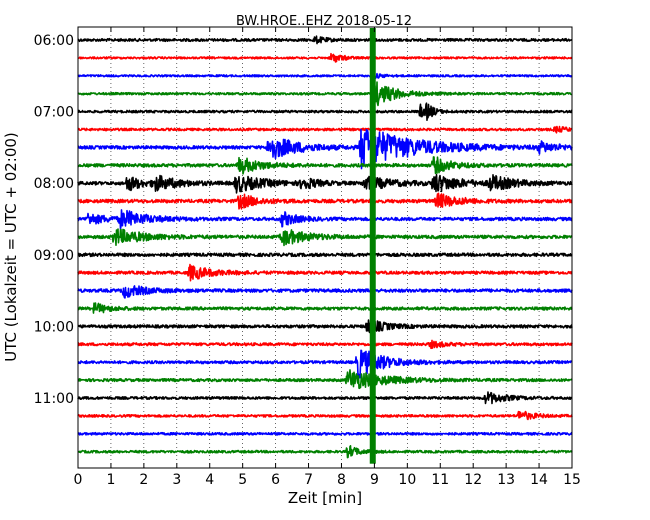  Describe the element at coordinates (572, 480) in the screenshot. I see `x-tick-label: 15` at that location.